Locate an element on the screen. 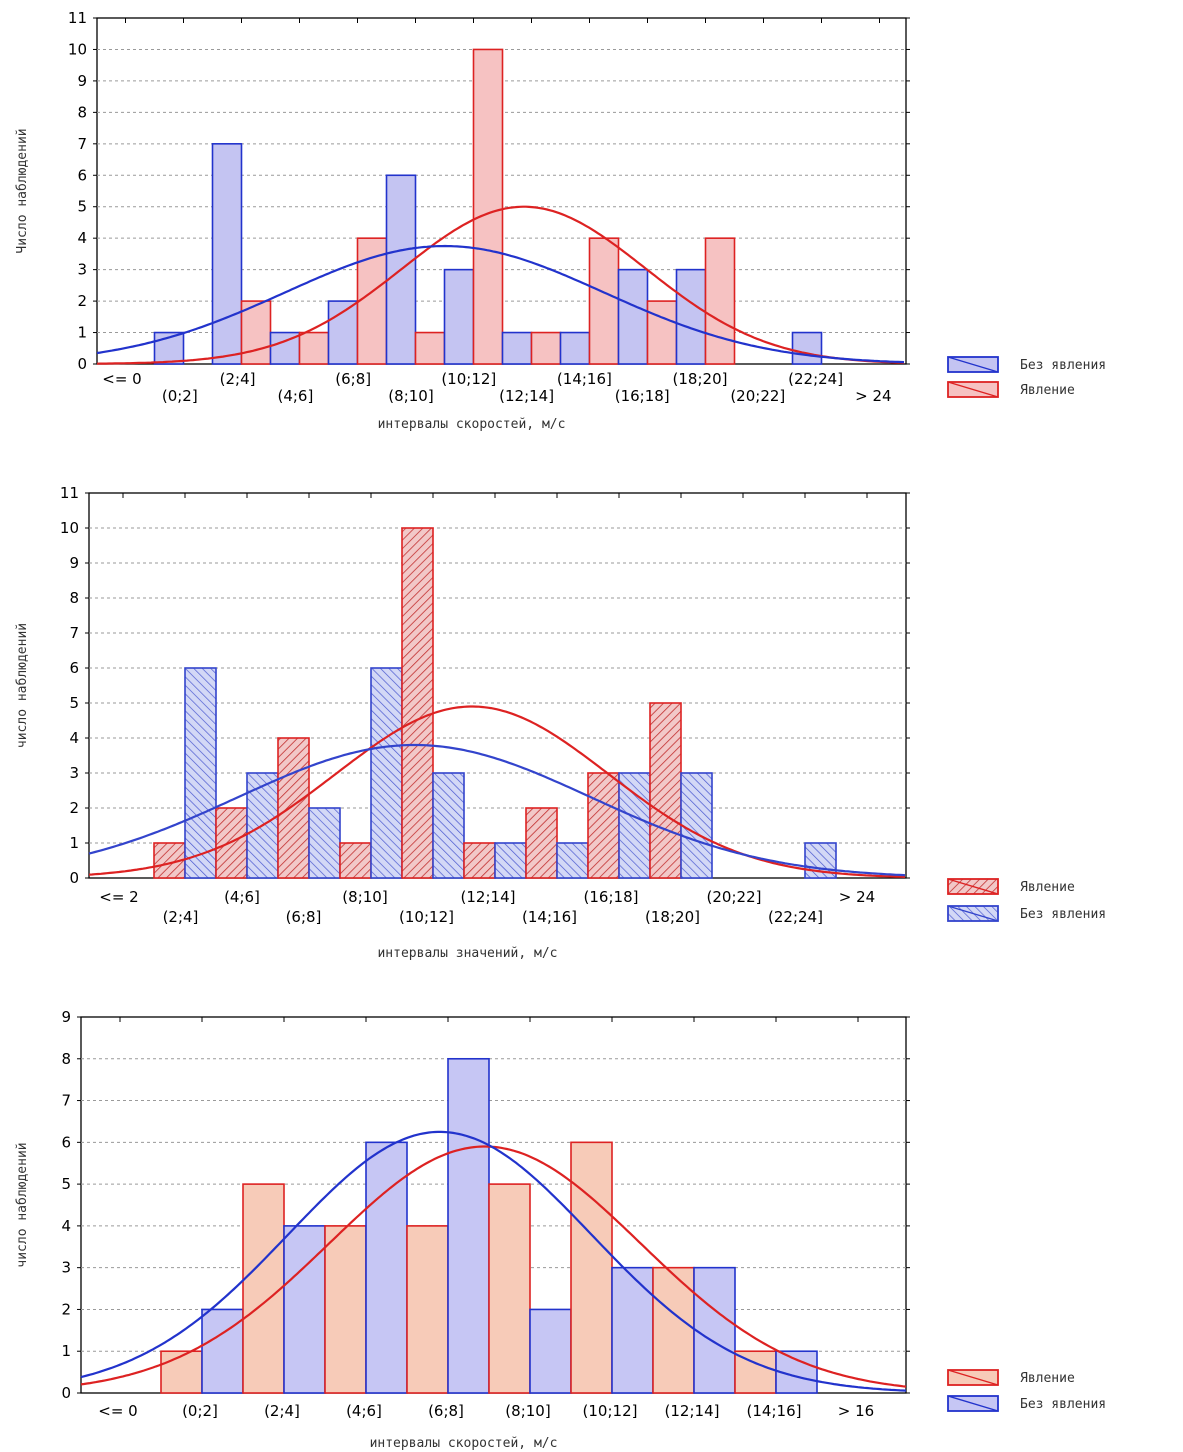 Image resolution: width=1183 pixels, height=1452 pixels. y-tick-label: 10 is located at coordinates (69, 528).